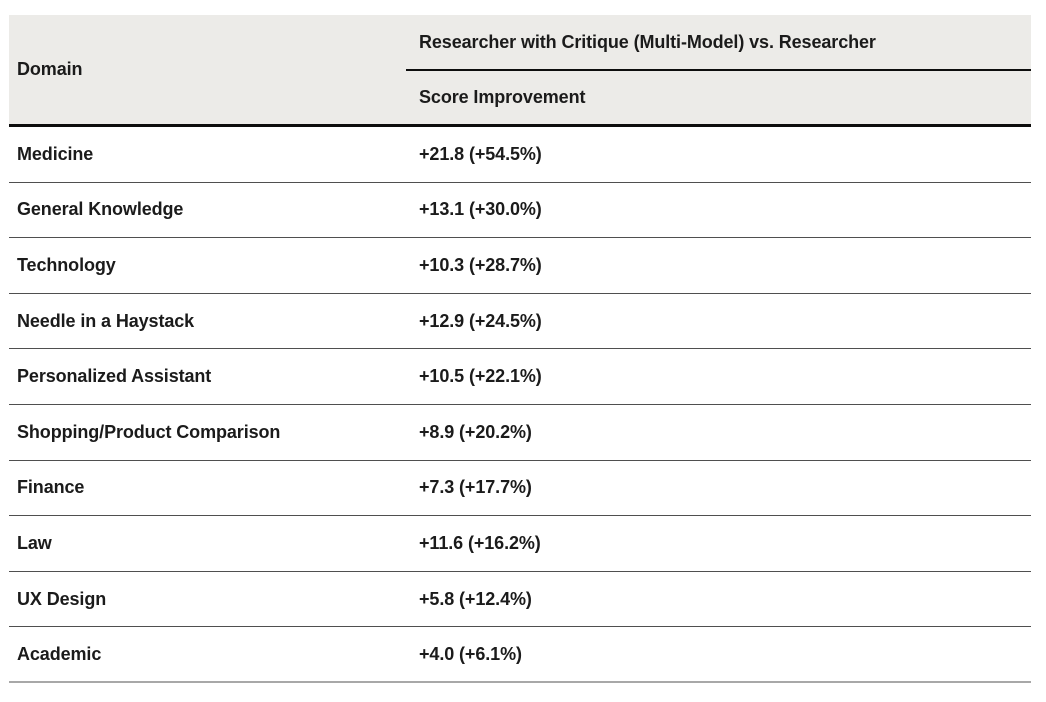 The width and height of the screenshot is (1046, 702). I want to click on column-header-domain: Domain, so click(50, 69).